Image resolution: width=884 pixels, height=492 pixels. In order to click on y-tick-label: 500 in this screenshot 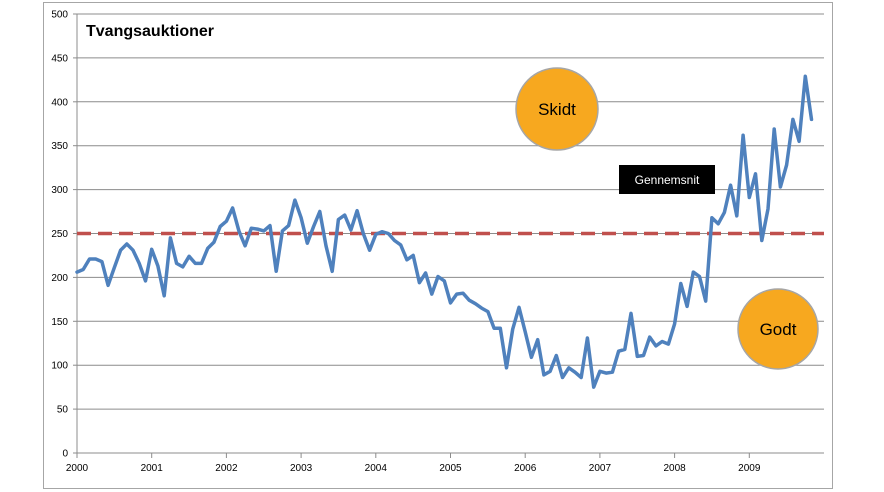, I will do `click(59, 15)`.